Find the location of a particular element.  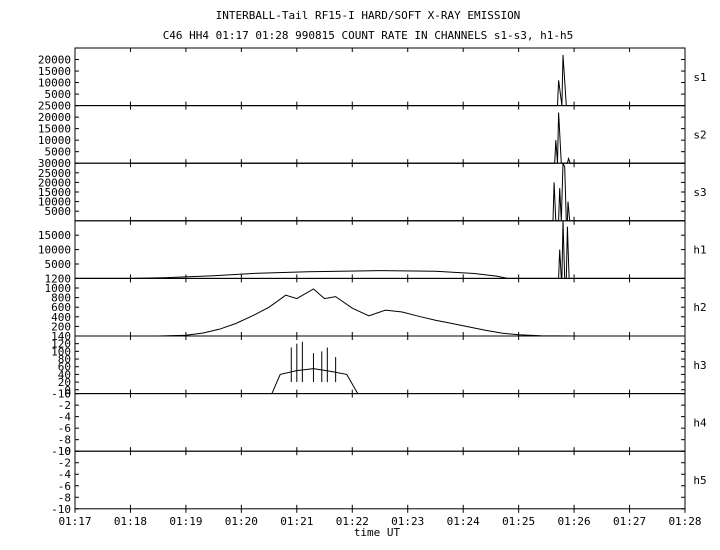

panel-label-s2: s2 is located at coordinates (699, 134).